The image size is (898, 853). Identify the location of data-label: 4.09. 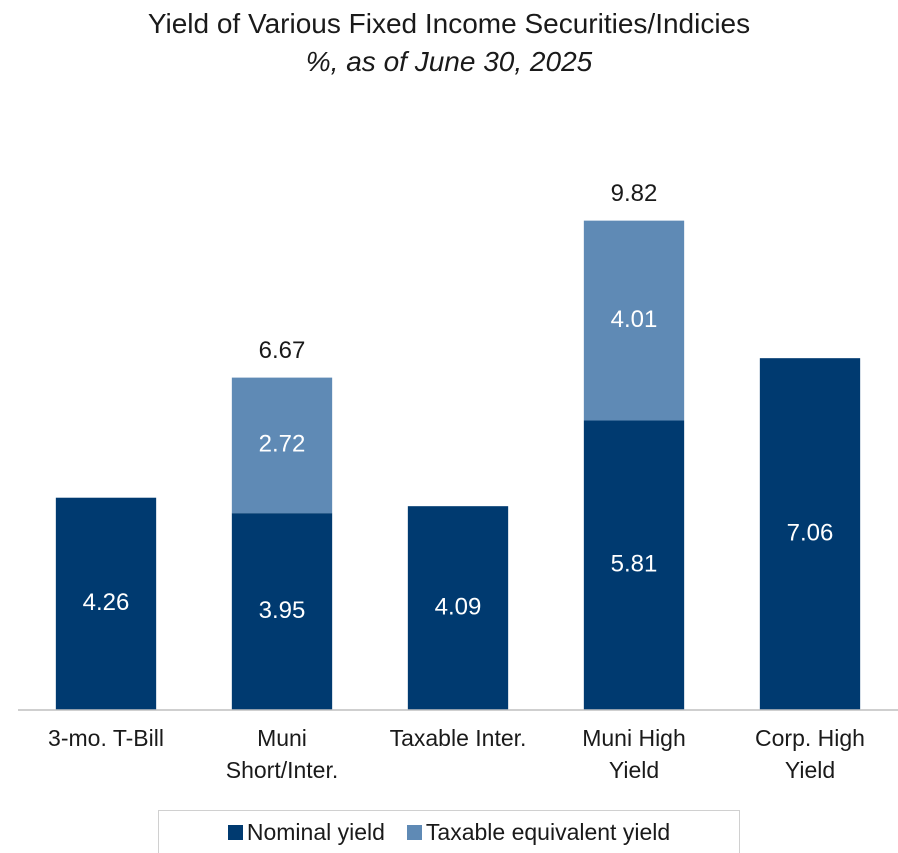
(458, 606).